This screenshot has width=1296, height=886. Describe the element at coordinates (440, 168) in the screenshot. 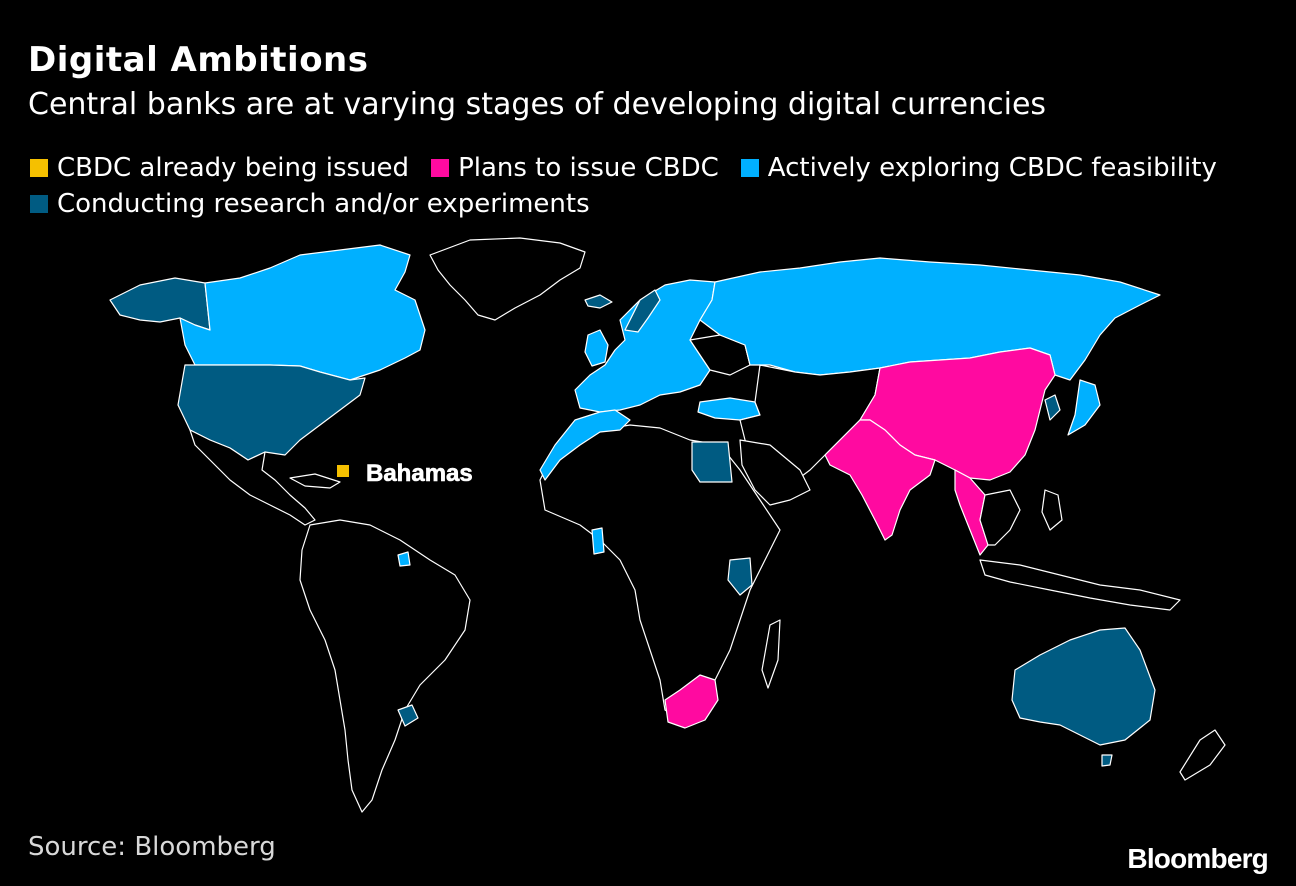

I see `legend-swatch-plans` at that location.